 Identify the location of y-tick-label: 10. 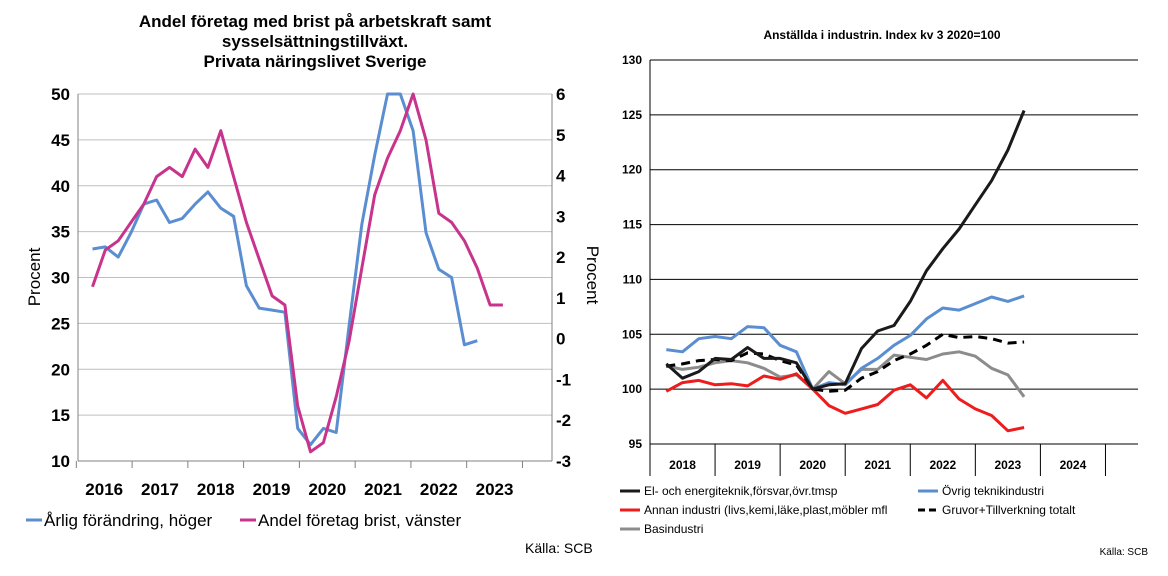
(60, 461).